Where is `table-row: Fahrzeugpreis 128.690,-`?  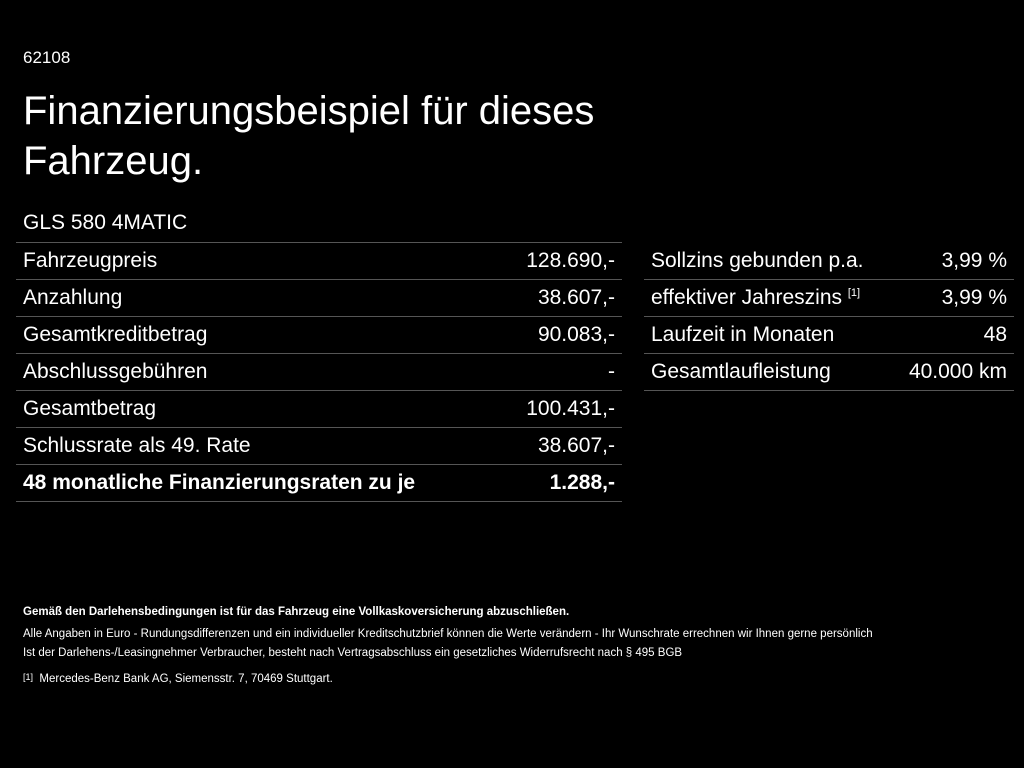 table-row: Fahrzeugpreis 128.690,- is located at coordinates (319, 261).